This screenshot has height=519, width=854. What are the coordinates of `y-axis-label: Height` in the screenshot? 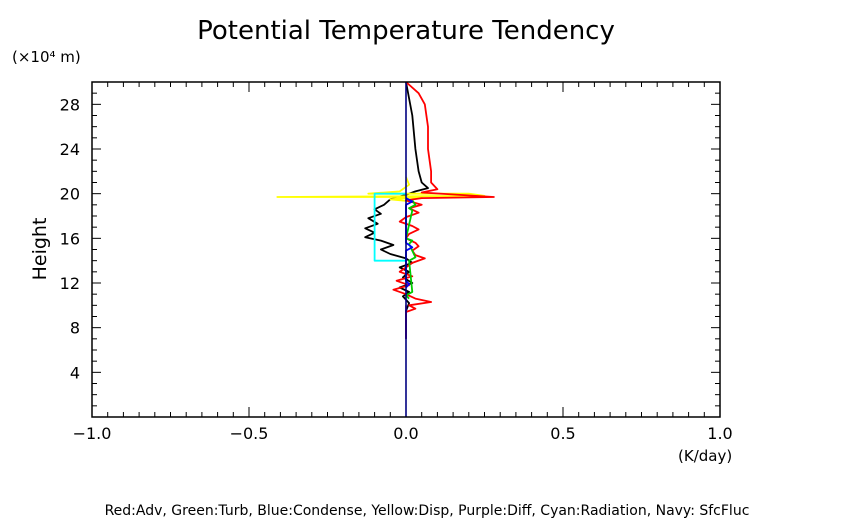 It's located at (40, 249).